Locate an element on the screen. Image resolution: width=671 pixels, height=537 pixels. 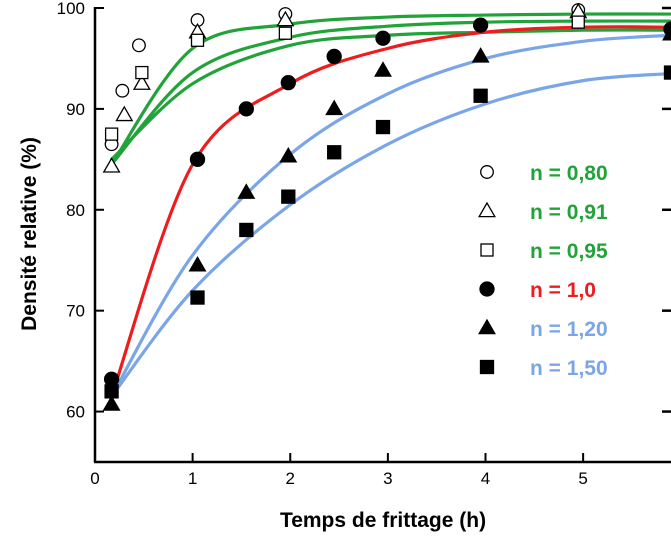
x-tick-label: 4 is located at coordinates (485, 478).